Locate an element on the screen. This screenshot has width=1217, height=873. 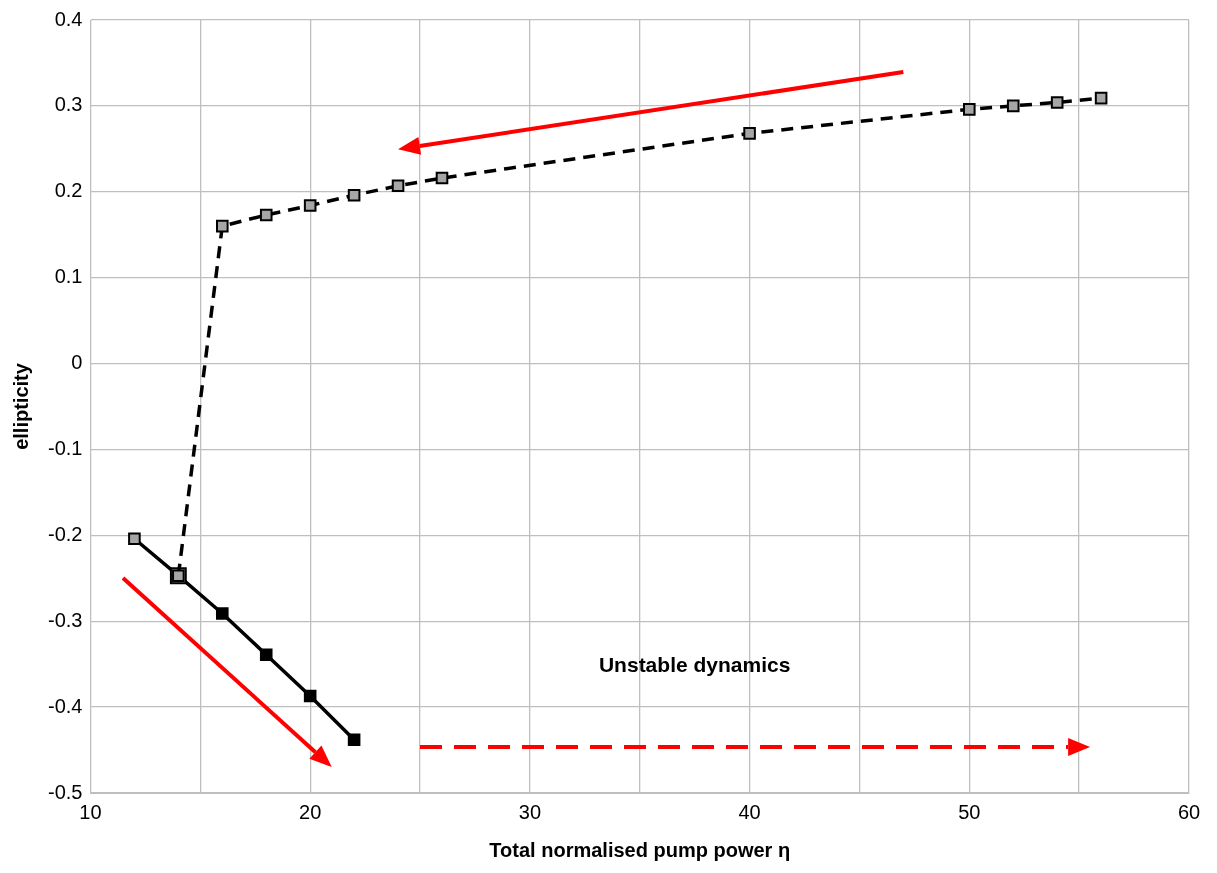
y-tick-label: 0.4 is located at coordinates (68, 18).